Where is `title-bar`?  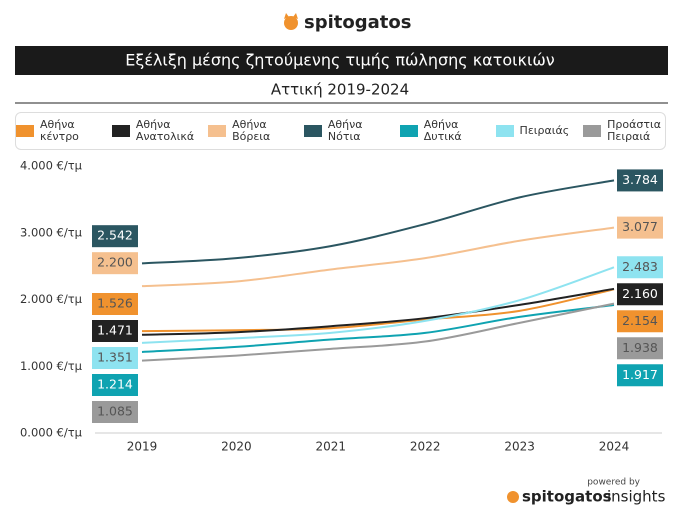
title-bar is located at coordinates (341, 60).